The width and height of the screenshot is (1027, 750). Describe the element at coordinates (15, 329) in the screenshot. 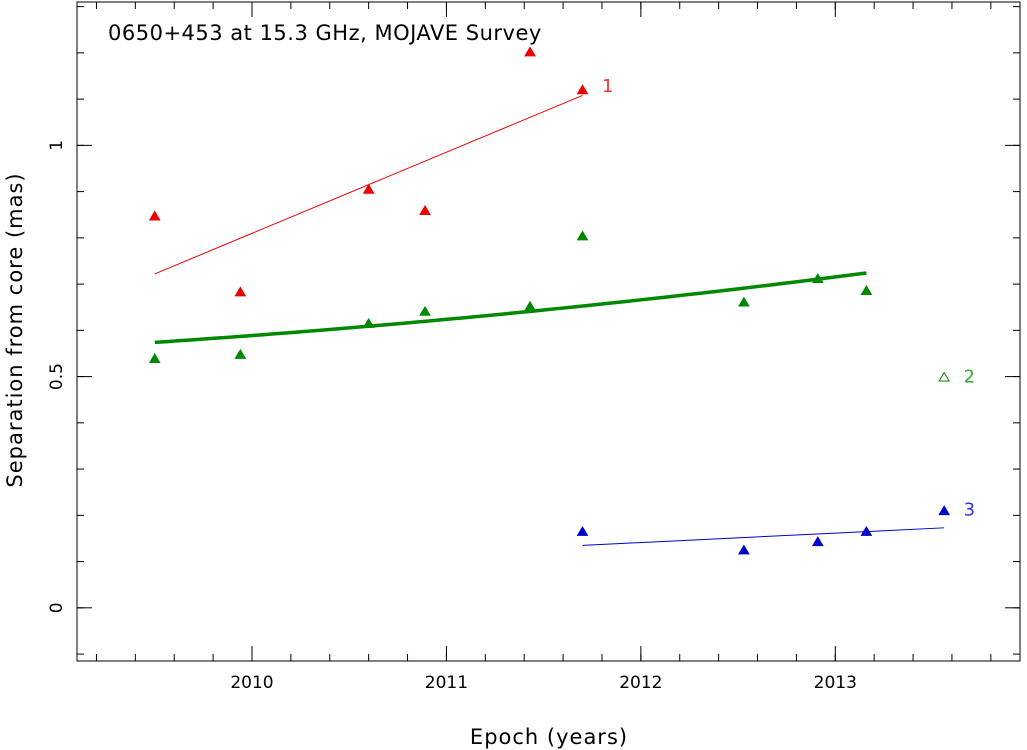

I see `y-axis-label: Separation from core (mas)` at that location.